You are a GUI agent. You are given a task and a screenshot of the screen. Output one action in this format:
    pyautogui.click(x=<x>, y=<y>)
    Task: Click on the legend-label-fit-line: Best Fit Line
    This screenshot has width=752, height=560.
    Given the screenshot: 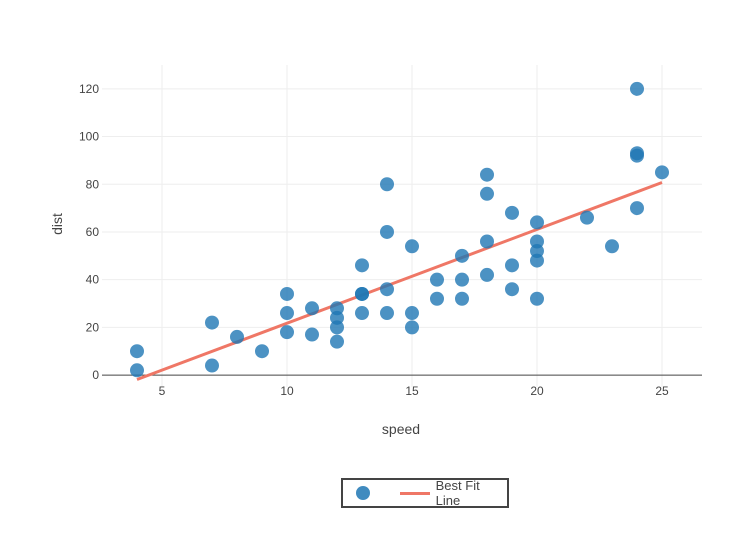 What is the action you would take?
    pyautogui.click(x=457, y=493)
    